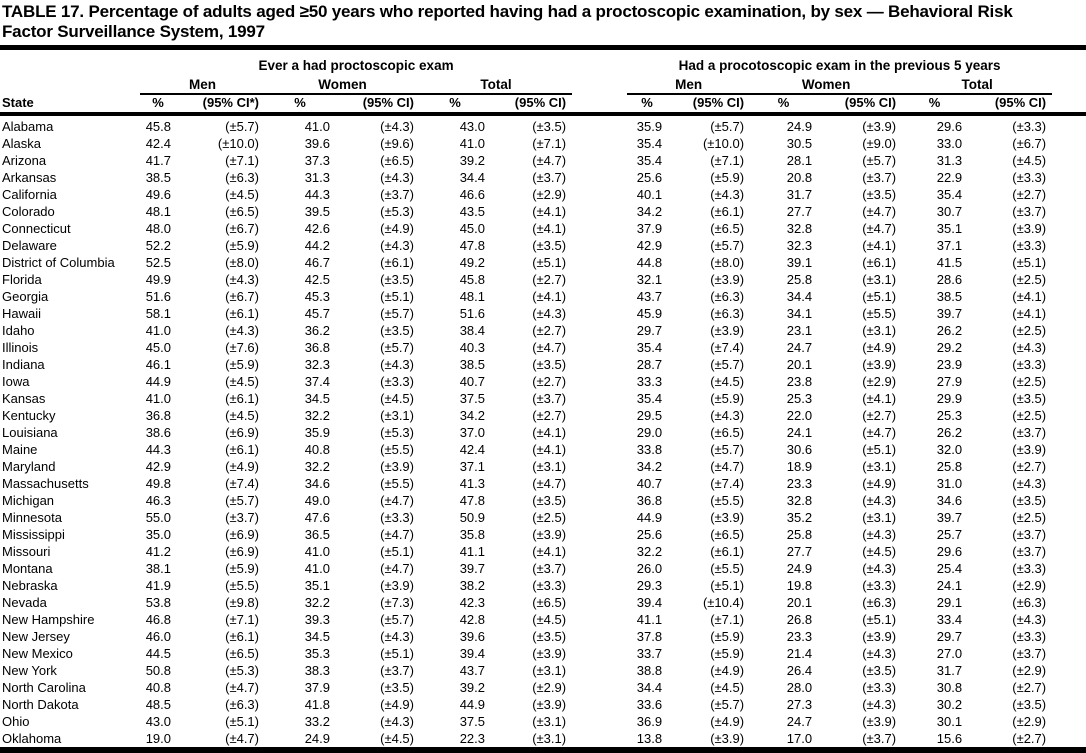 Image resolution: width=1086 pixels, height=753 pixels. I want to click on percent-cell: 39.7, so click(949, 517).